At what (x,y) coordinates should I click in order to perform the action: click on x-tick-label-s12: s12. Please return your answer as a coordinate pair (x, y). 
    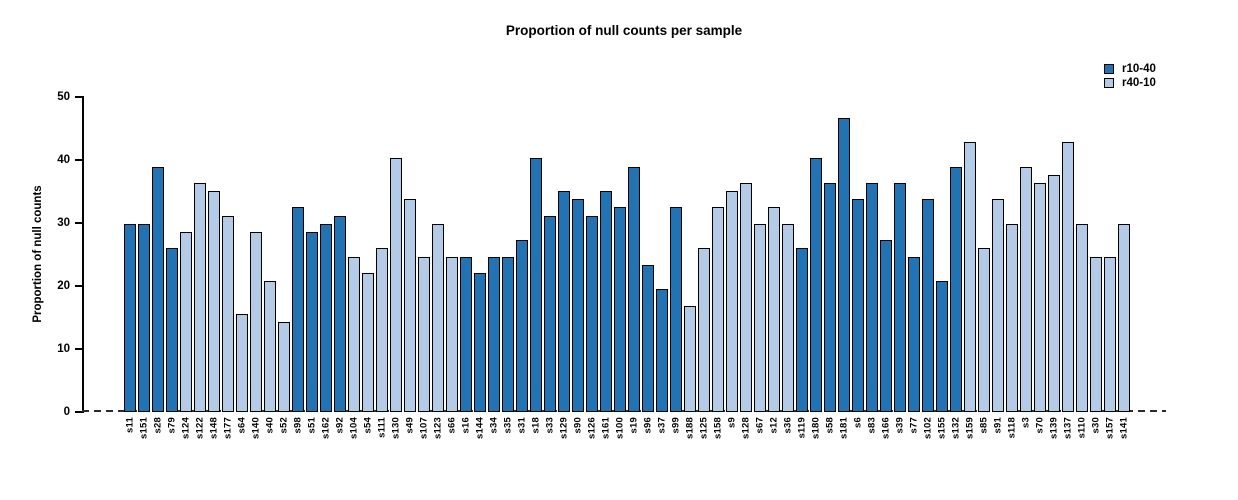
    Looking at the image, I should click on (774, 425).